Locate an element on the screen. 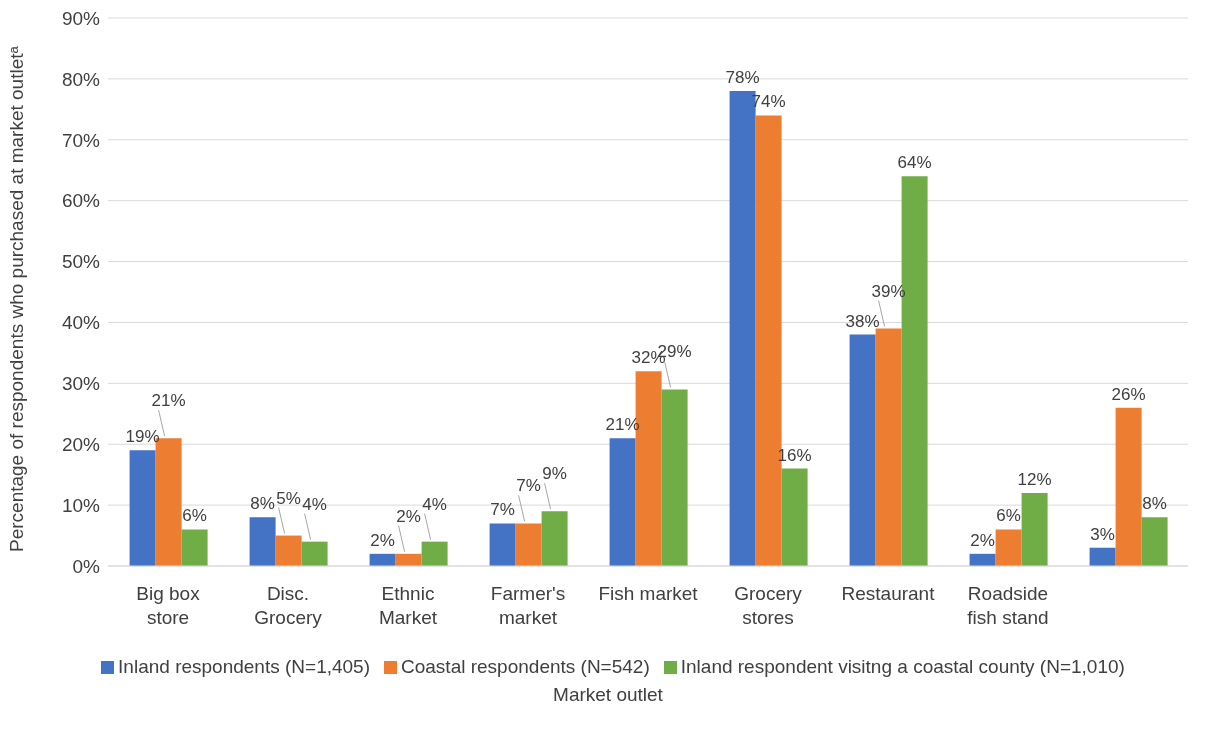  y-tick-label: 20% is located at coordinates (81, 444).